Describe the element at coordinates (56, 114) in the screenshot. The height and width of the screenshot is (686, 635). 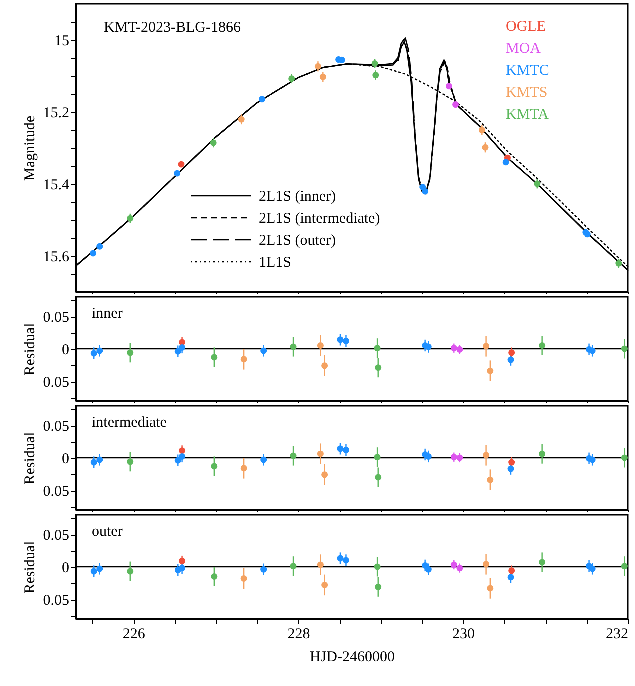
I see `y-tick-label: 15.2` at that location.